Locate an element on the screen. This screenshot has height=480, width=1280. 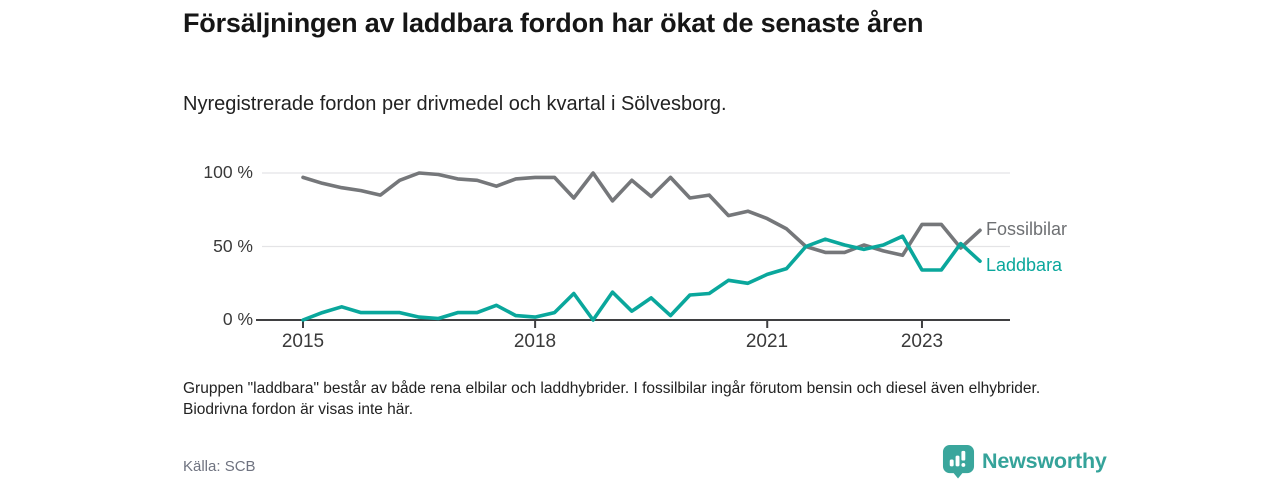
laddbara-line is located at coordinates (641, 278).